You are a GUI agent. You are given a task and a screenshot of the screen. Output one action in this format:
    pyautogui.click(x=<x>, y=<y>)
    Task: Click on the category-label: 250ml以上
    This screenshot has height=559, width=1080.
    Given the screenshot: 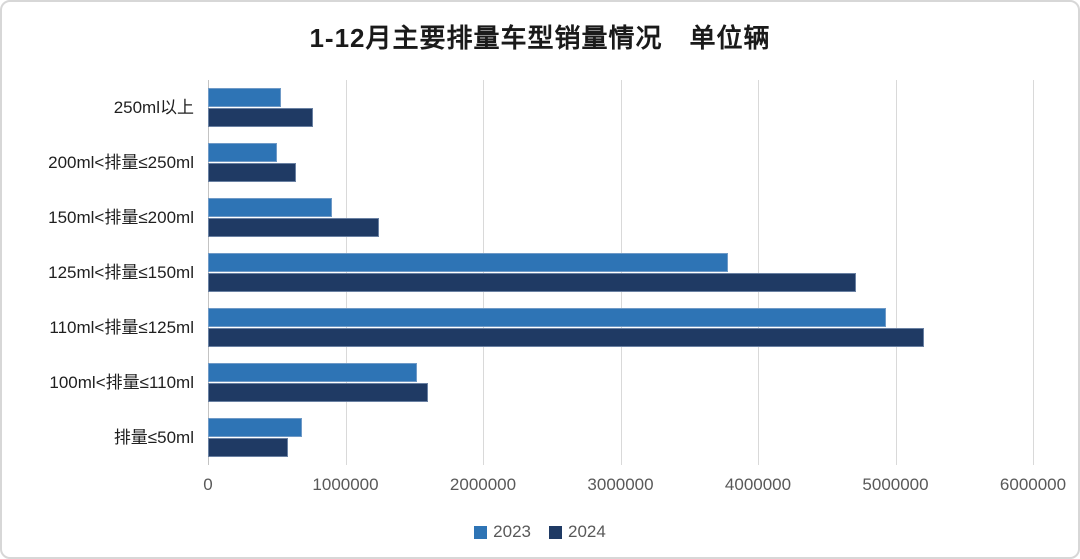 What is the action you would take?
    pyautogui.click(x=153, y=107)
    